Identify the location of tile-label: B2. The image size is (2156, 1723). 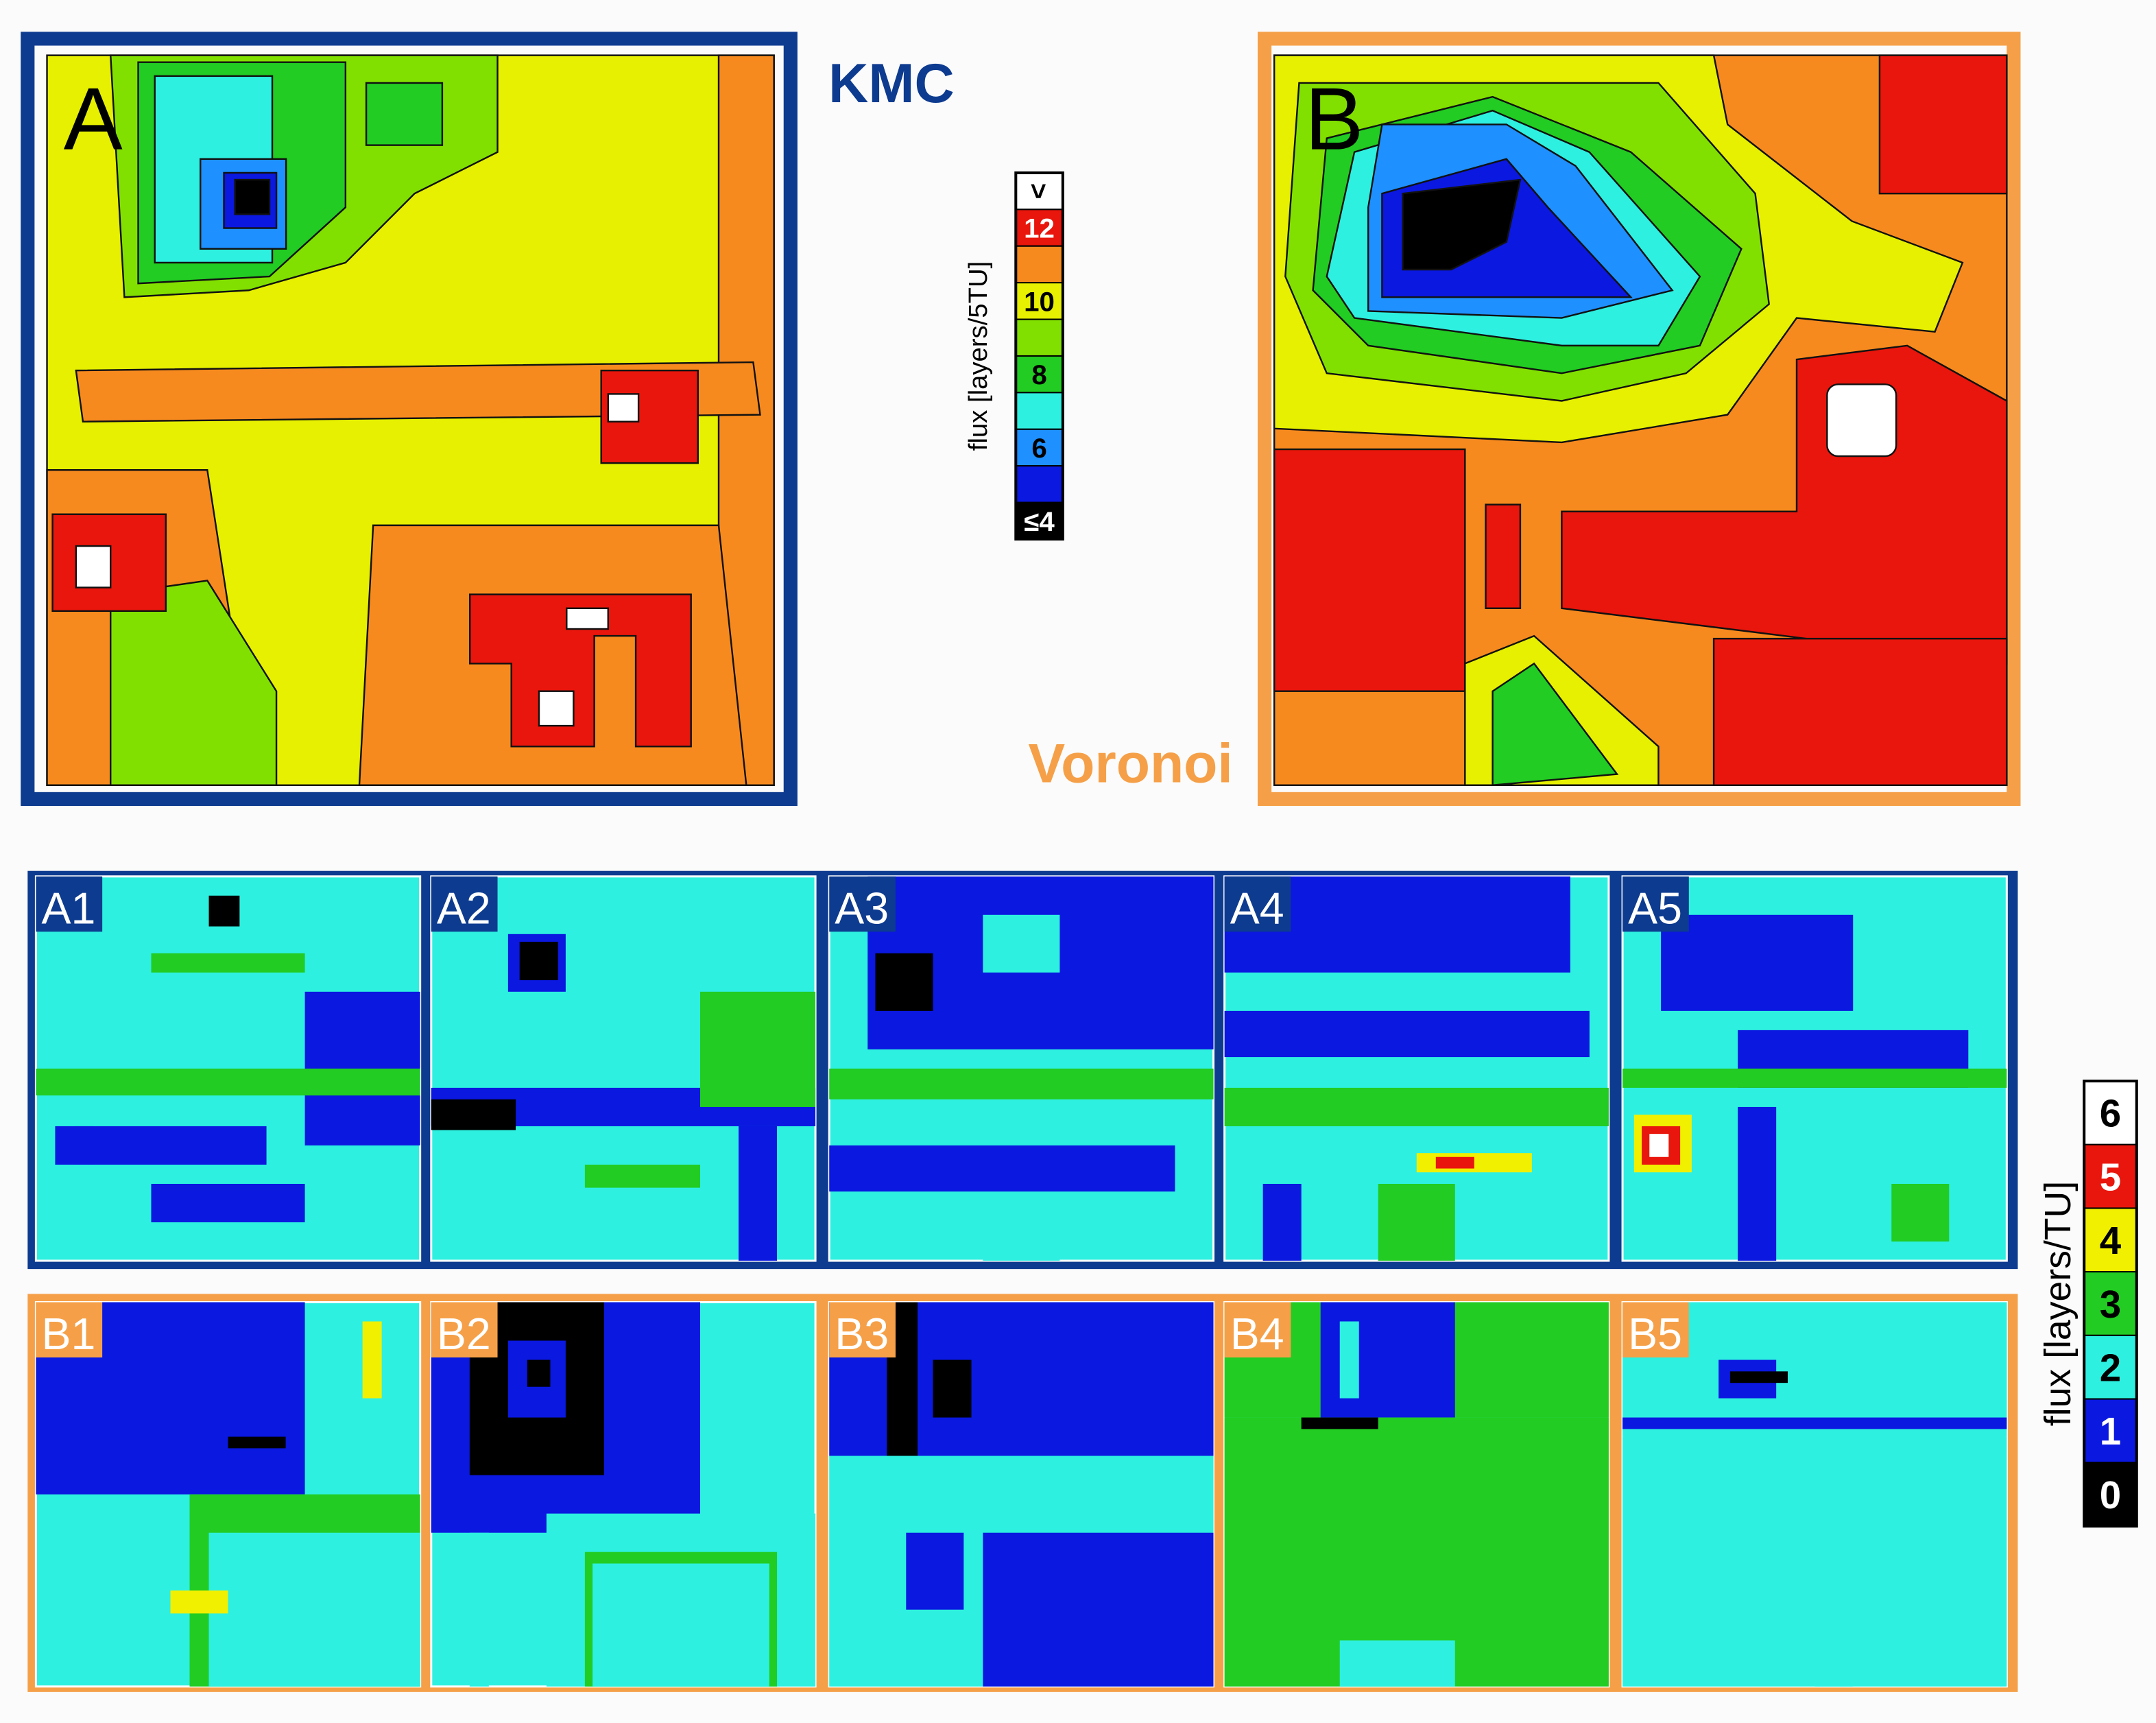
(464, 1334).